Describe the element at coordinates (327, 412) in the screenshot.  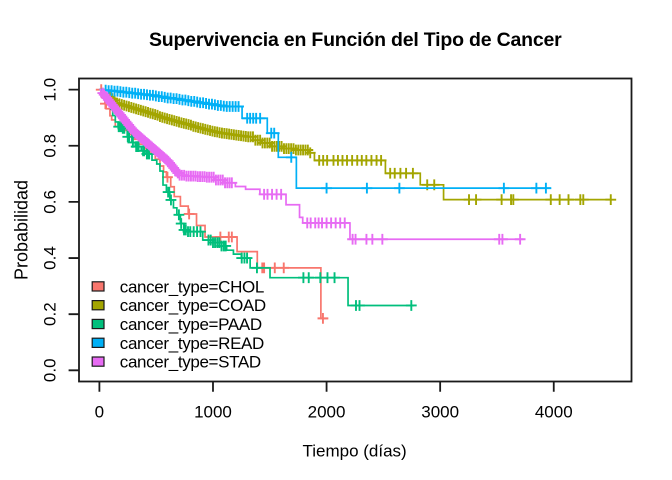
I see `svg-text: 2000` at that location.